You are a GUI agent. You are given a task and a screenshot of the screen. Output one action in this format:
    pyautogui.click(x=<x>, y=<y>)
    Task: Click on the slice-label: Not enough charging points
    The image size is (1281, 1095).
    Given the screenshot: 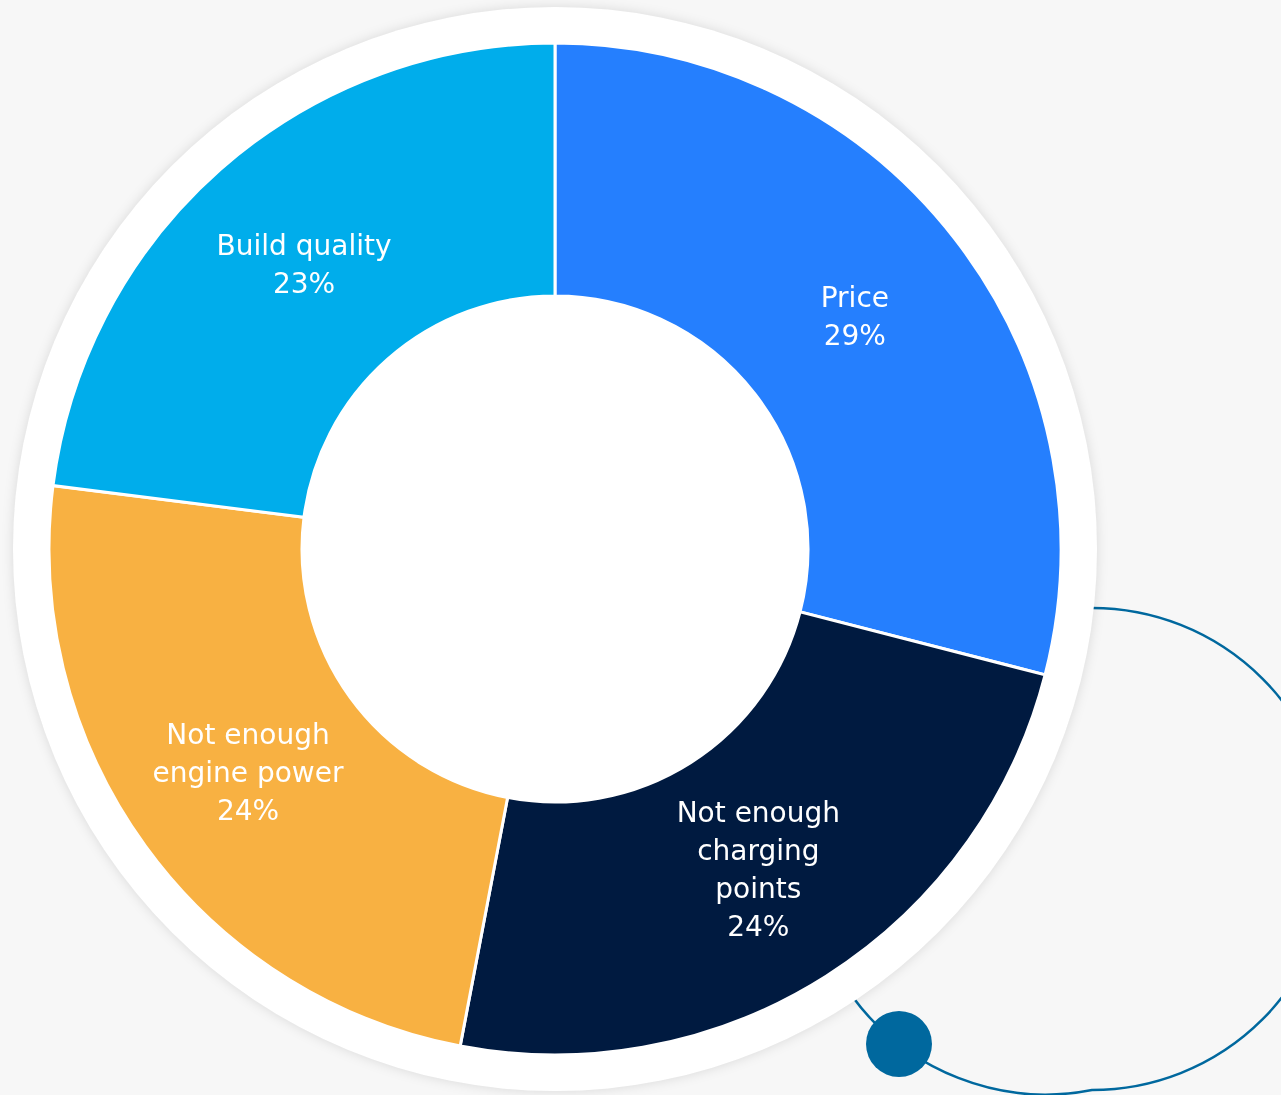 What is the action you would take?
    pyautogui.click(x=758, y=851)
    